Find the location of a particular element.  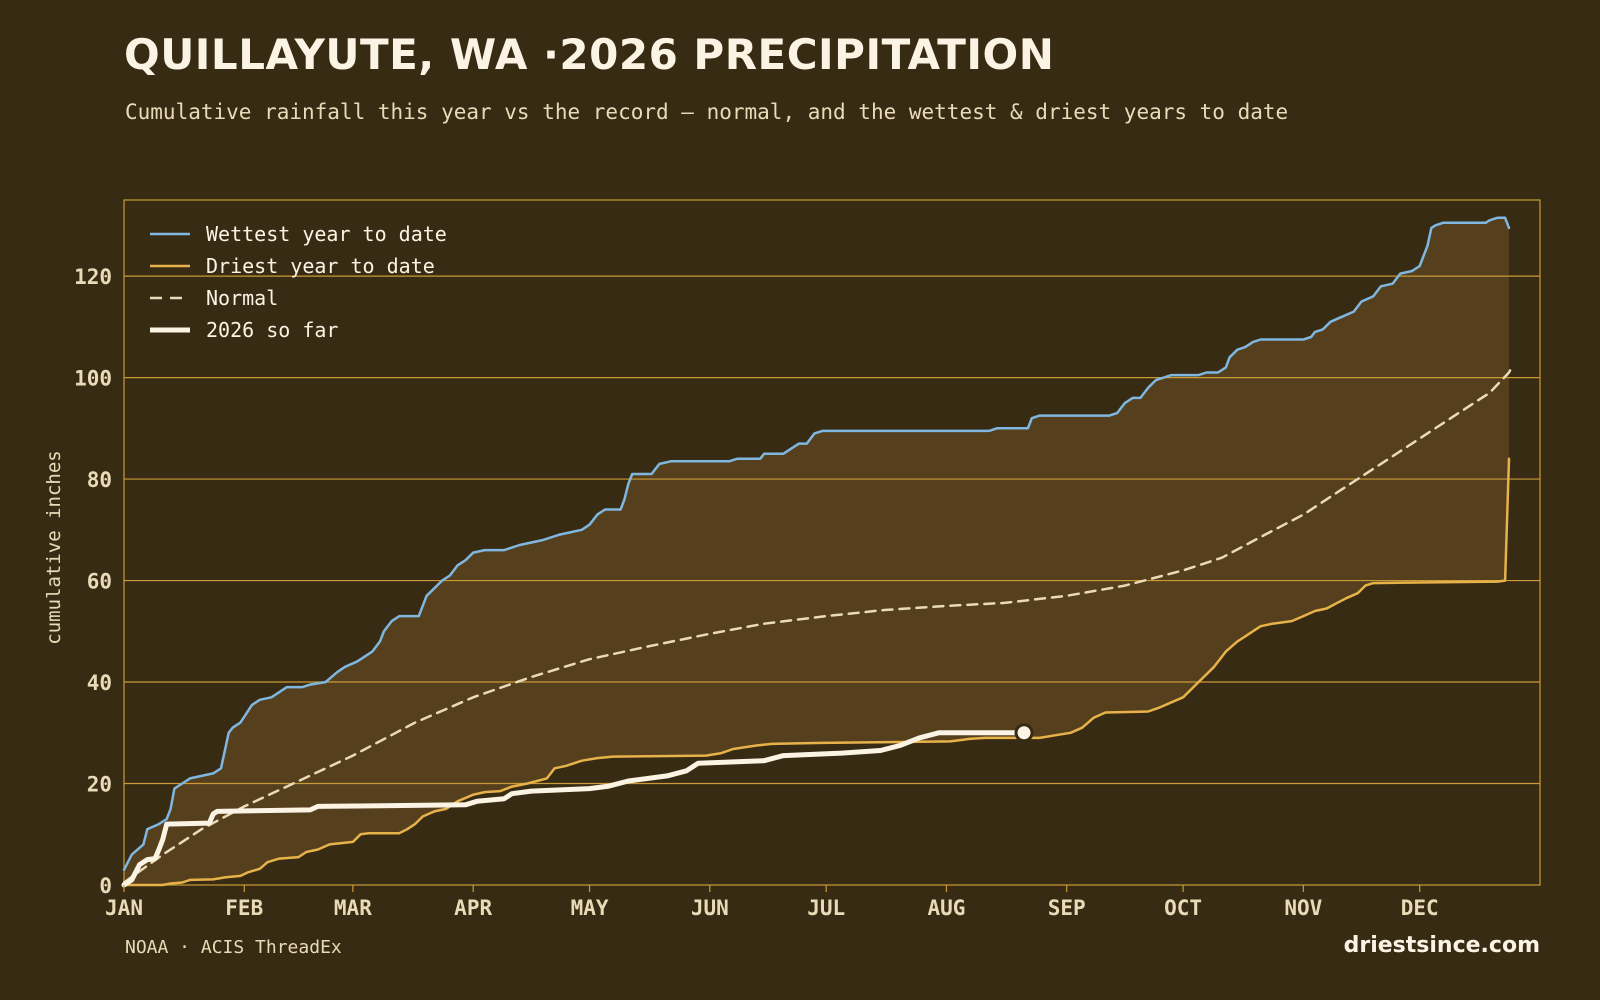

y-tick-label: 20 is located at coordinates (99, 785).